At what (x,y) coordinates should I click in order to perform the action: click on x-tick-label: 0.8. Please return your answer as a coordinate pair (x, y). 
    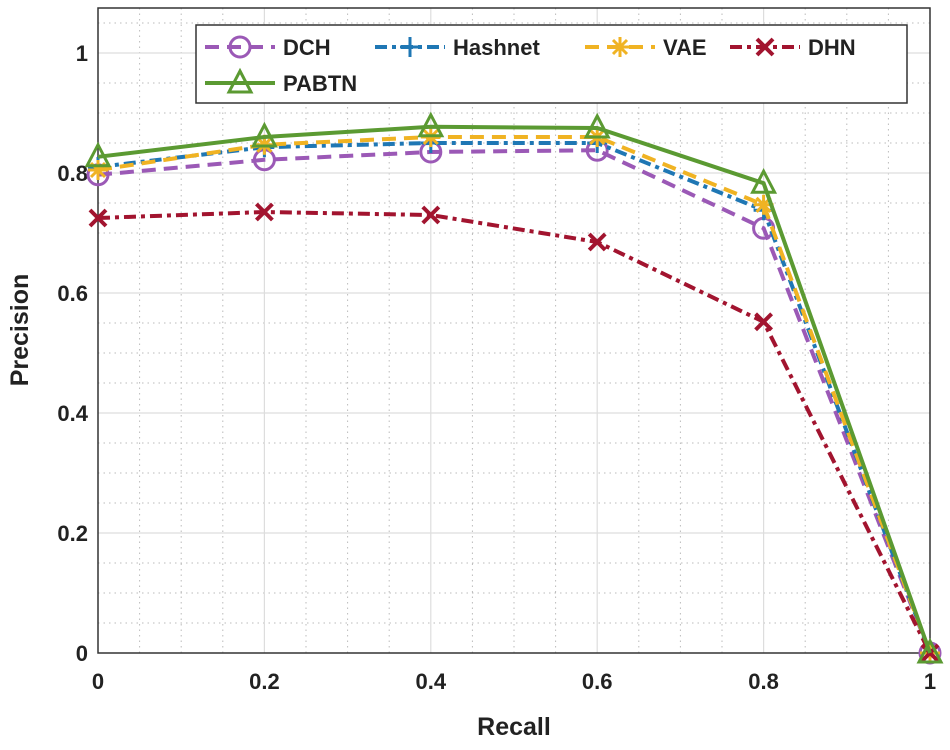
    Looking at the image, I should click on (763, 681).